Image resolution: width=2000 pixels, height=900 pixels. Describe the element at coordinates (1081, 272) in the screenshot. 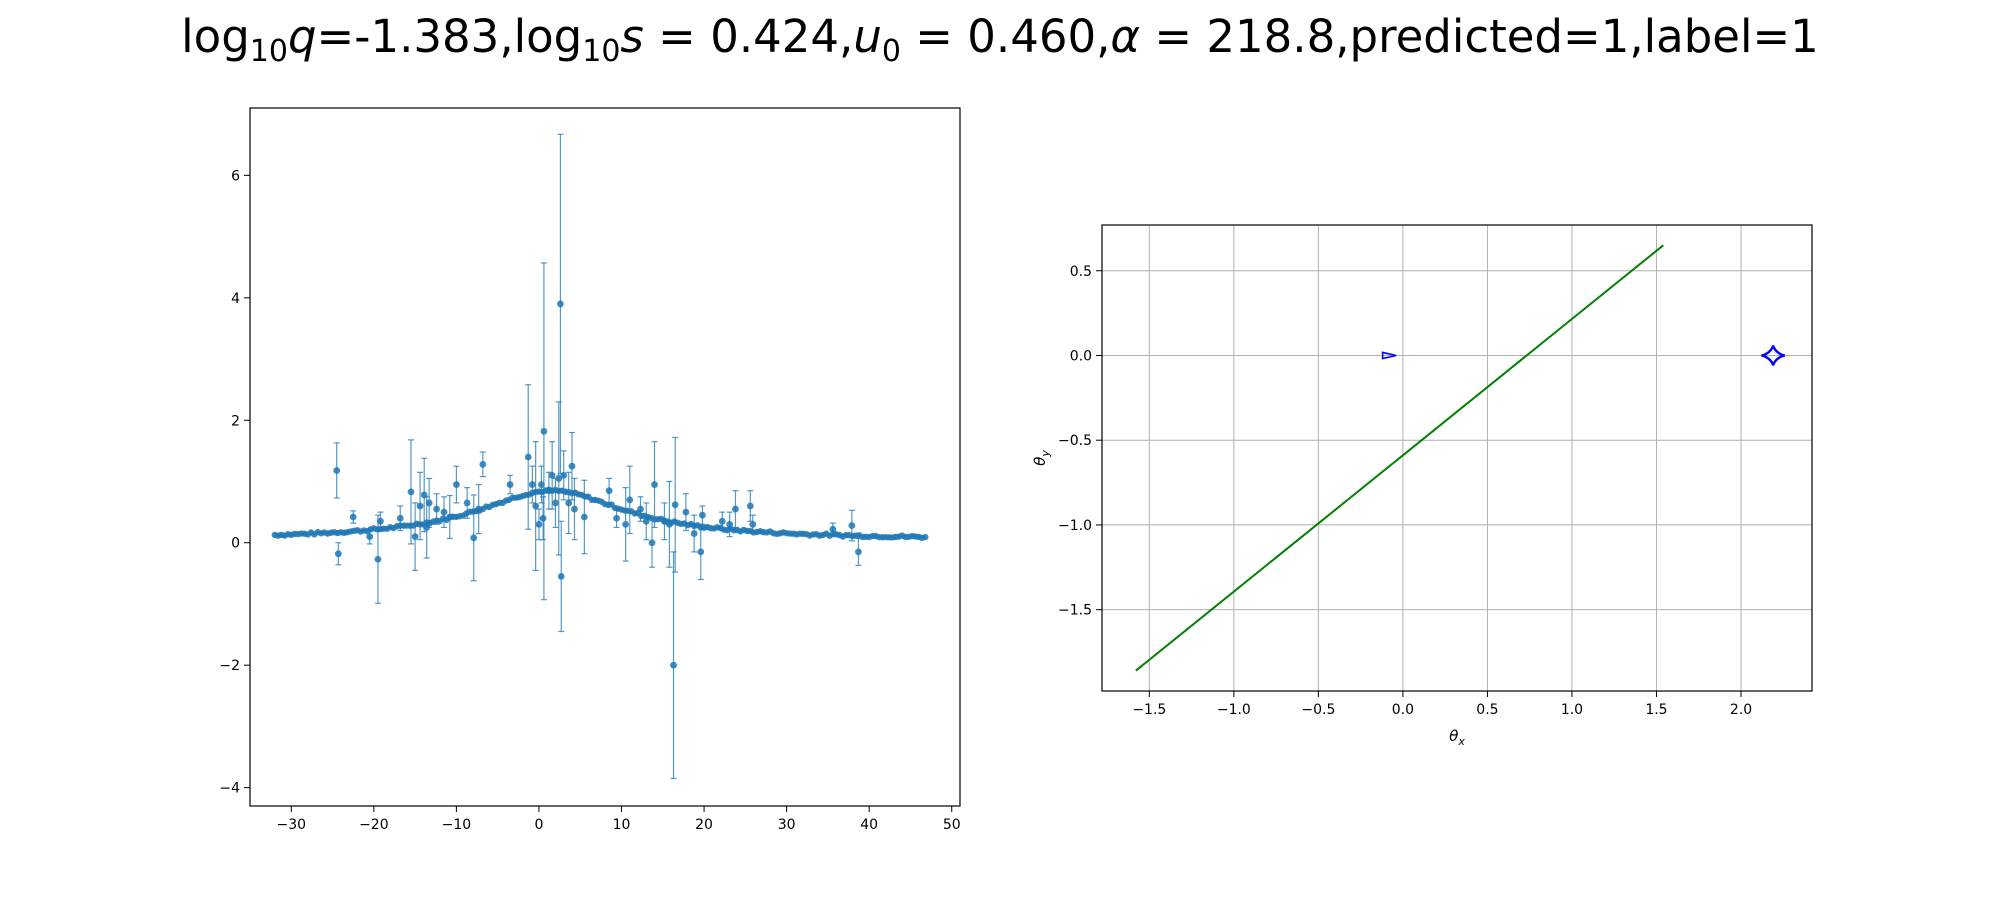

I see `y-tick-label: 0.5` at that location.